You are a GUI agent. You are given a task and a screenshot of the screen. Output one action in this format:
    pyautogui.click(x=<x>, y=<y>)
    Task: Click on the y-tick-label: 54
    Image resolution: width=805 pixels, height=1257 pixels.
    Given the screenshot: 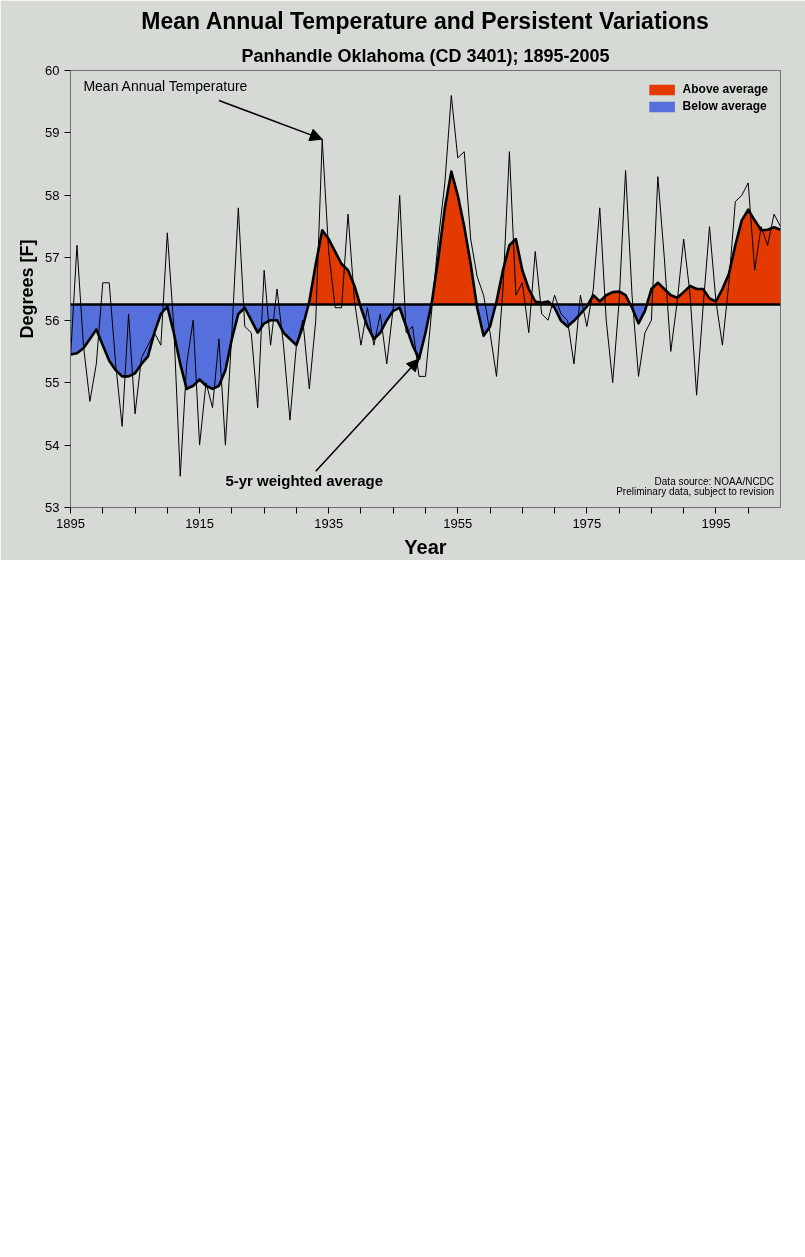 What is the action you would take?
    pyautogui.click(x=52, y=445)
    